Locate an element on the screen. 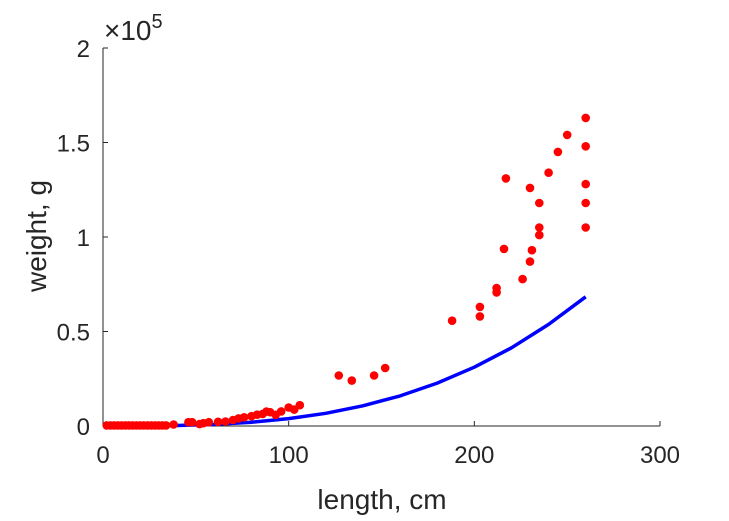  x-tick-label: 300 is located at coordinates (660, 455).